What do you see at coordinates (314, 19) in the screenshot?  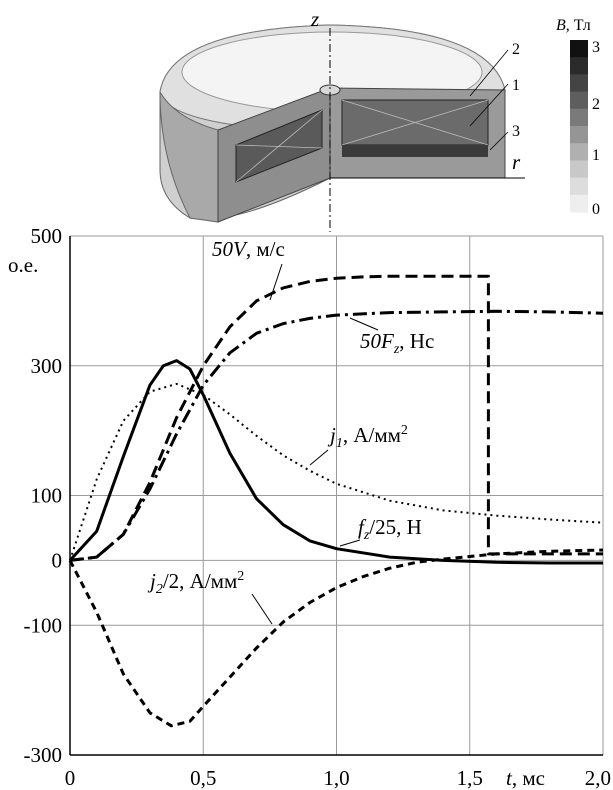 I see `z-axis-label: z` at bounding box center [314, 19].